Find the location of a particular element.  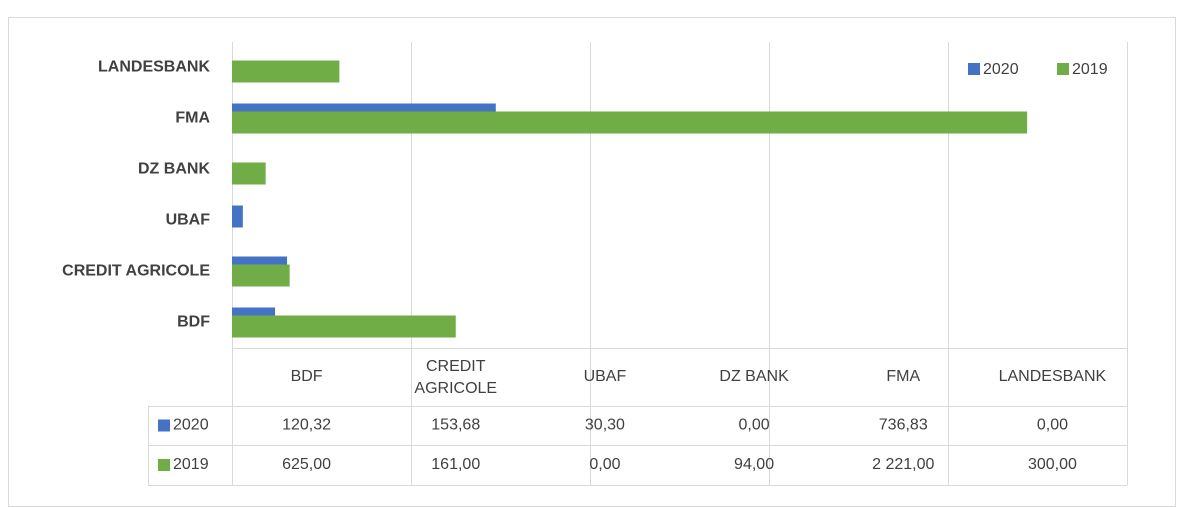

legend-label: 2019 is located at coordinates (1090, 69).